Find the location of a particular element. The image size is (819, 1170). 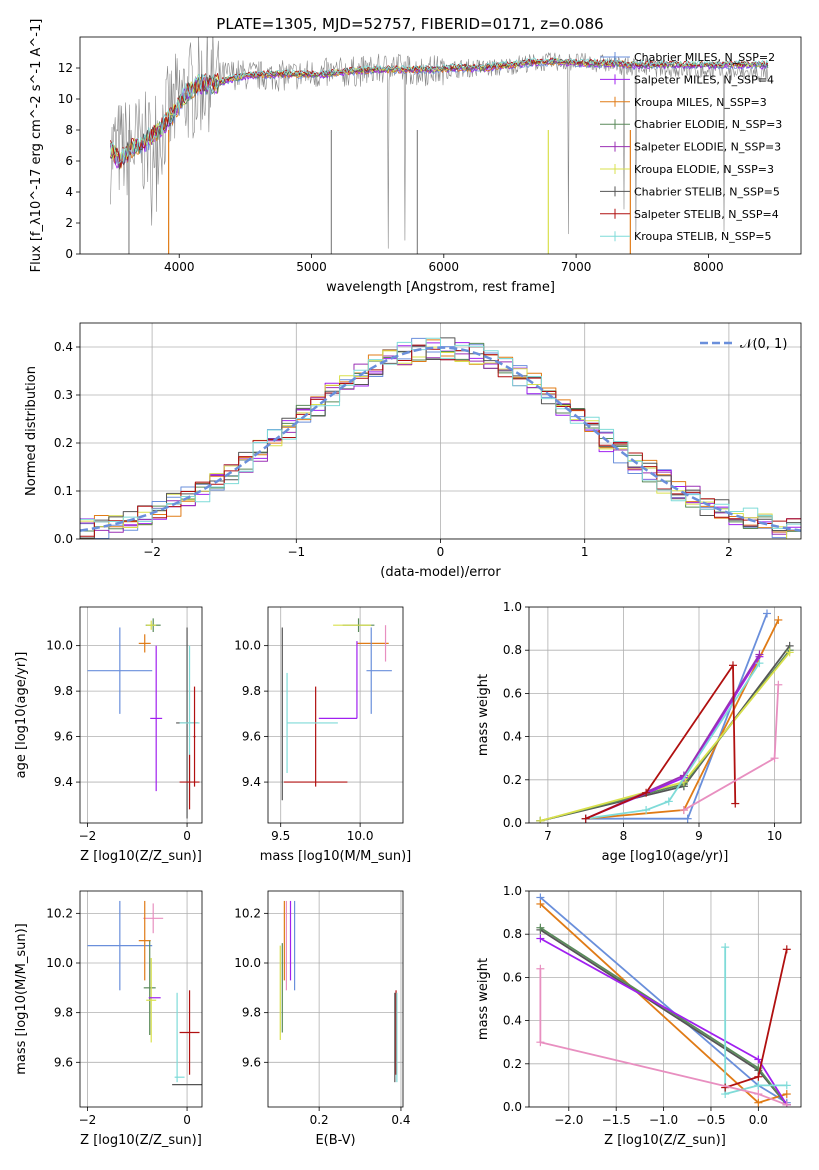

x-tick-label: −2.0 is located at coordinates (568, 1120).